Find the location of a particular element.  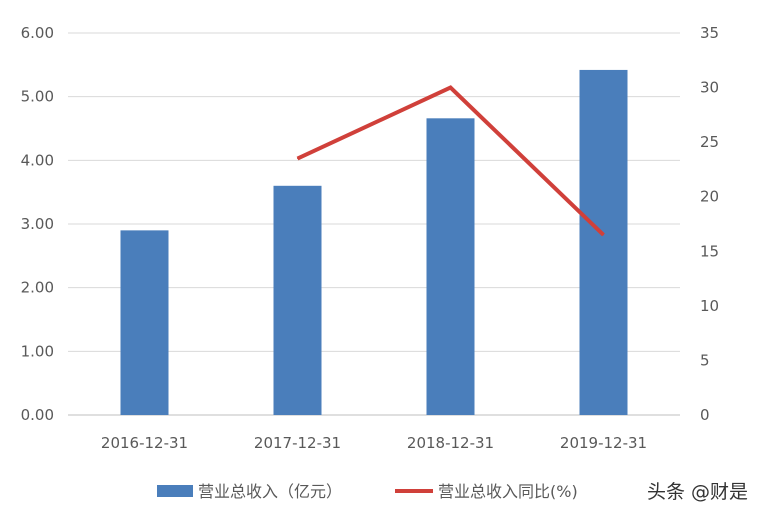

legend-label-line: 营业总收入同比(%) is located at coordinates (508, 491).